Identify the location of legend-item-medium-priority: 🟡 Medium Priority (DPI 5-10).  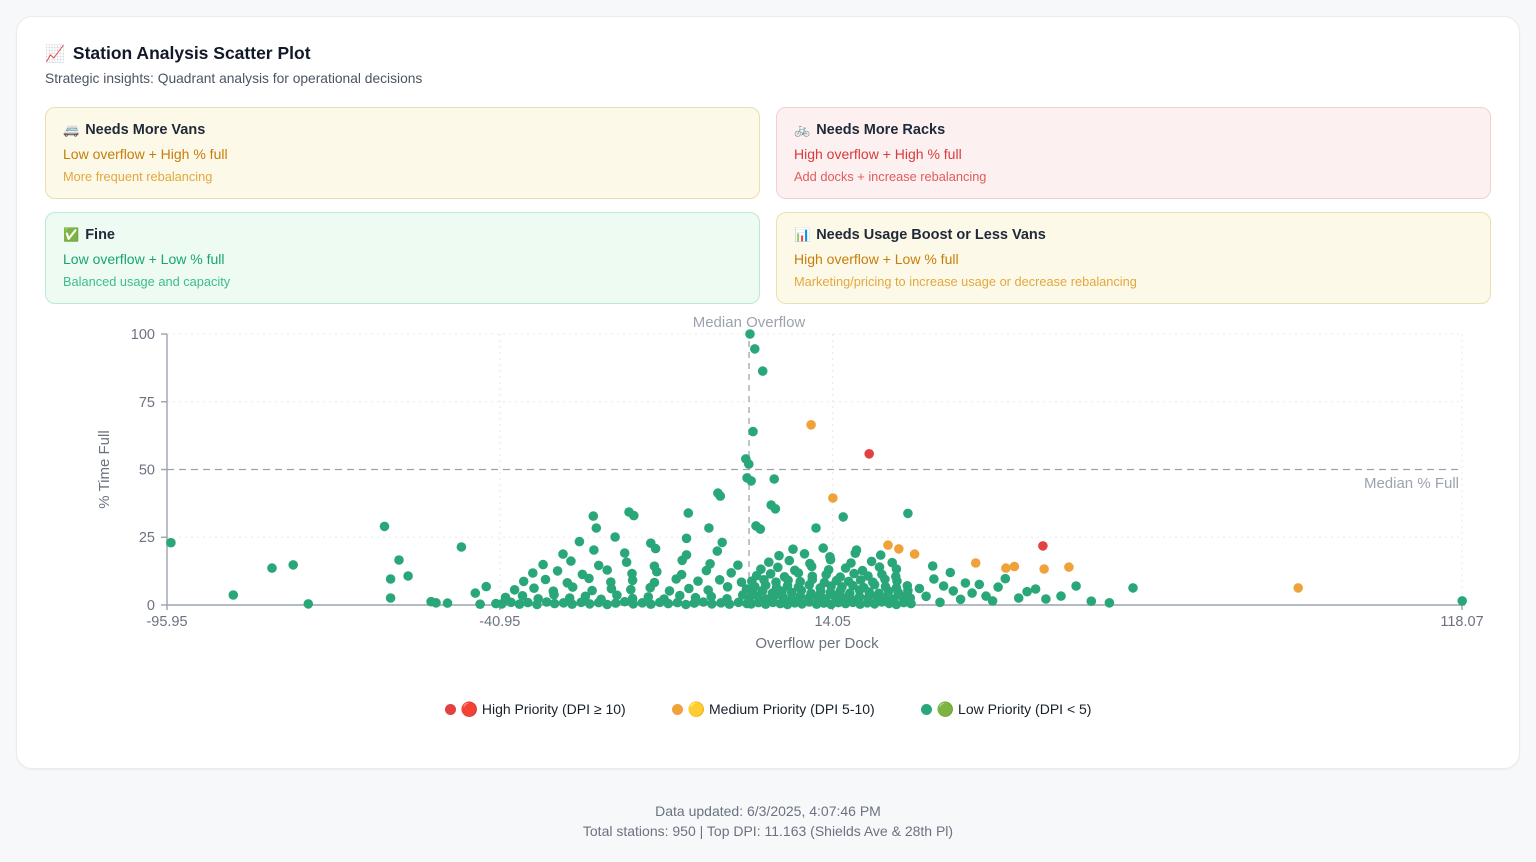
(773, 709).